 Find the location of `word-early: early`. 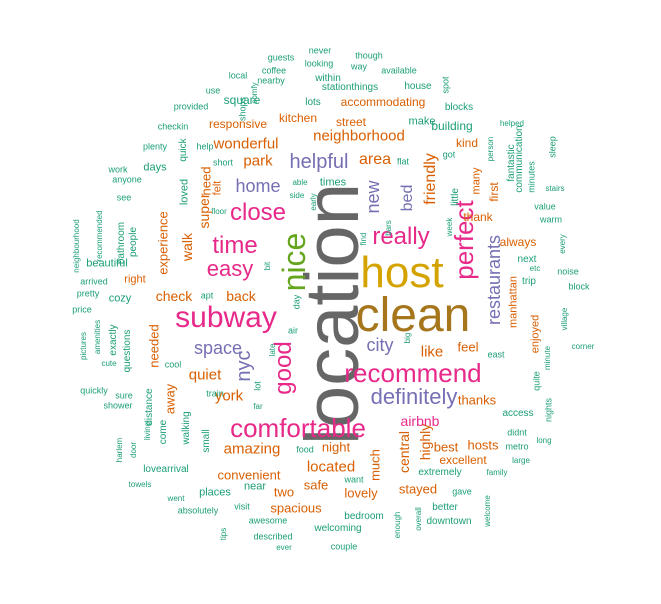

word-early: early is located at coordinates (313, 202).